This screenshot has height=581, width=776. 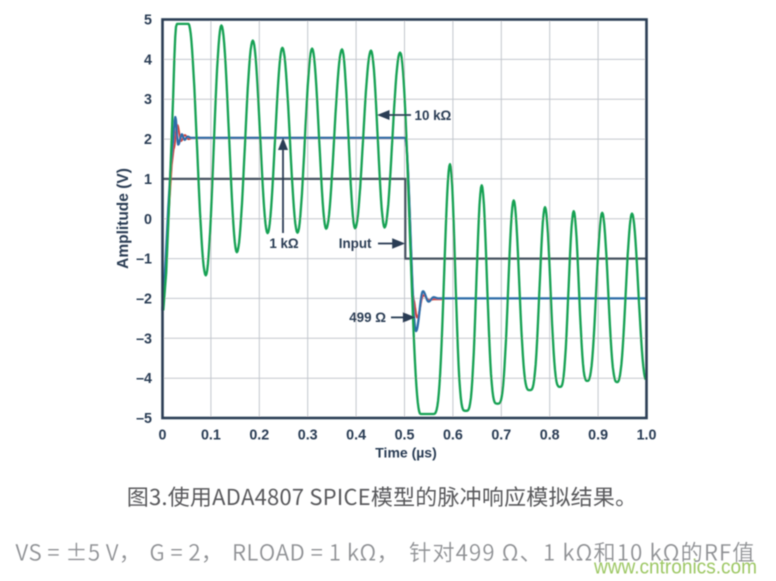 What do you see at coordinates (598, 436) in the screenshot?
I see `svg-text: 0.9` at bounding box center [598, 436].